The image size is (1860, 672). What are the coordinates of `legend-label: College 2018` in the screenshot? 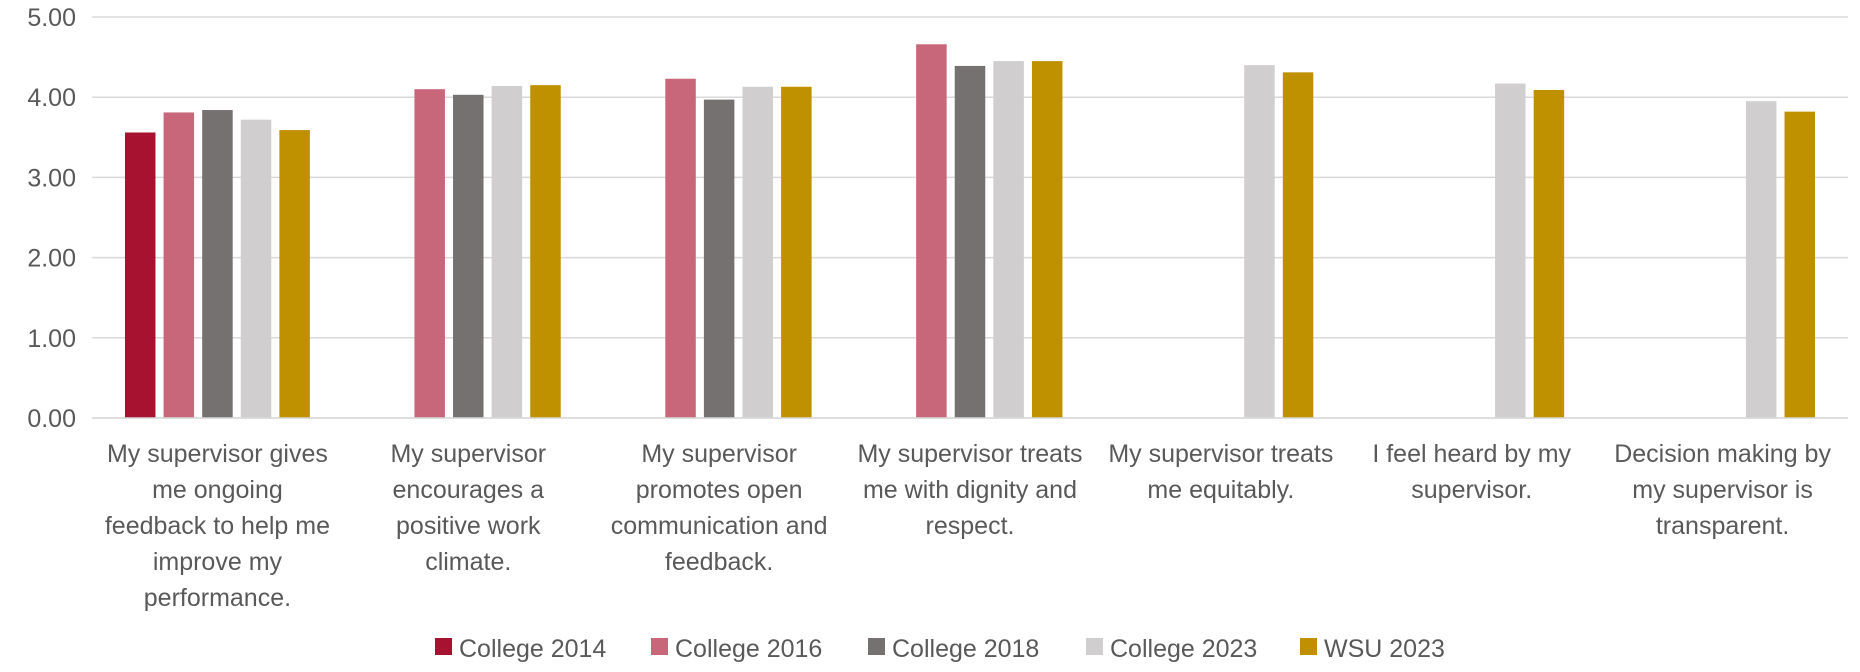 It's located at (965, 649).